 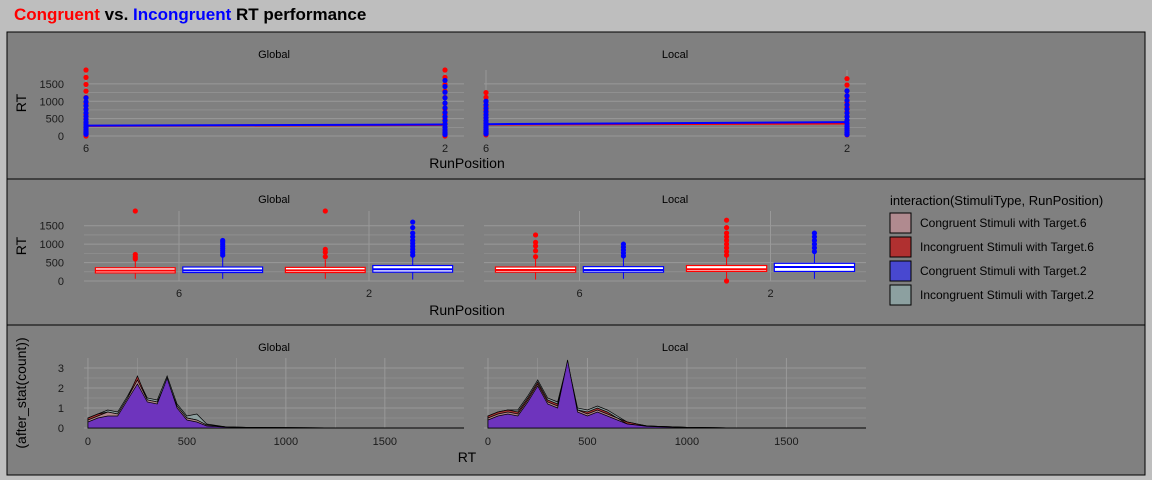 I want to click on y-tick-label: 500, so click(x=55, y=264).